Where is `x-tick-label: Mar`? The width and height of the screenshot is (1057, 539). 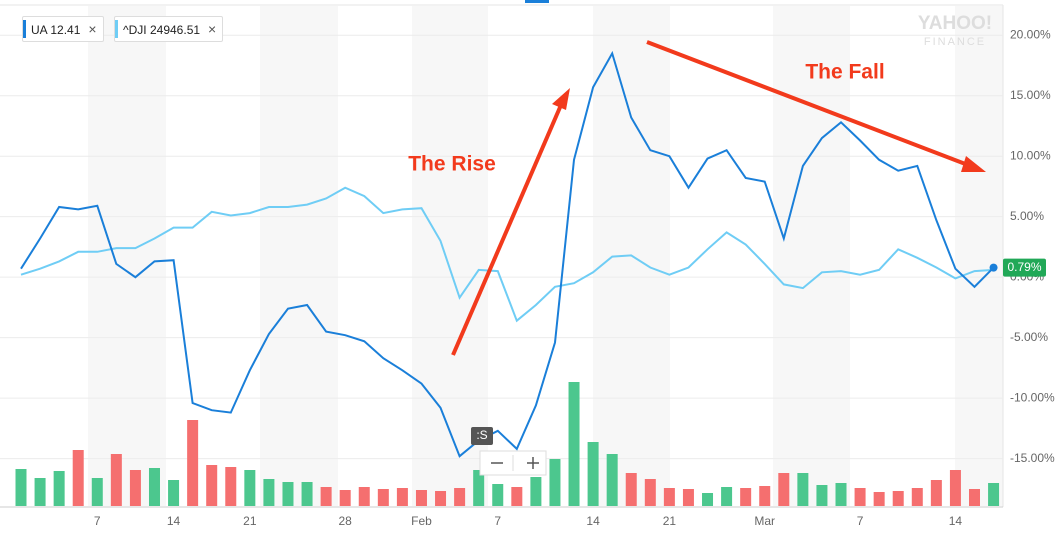
x-tick-label: Mar is located at coordinates (764, 521).